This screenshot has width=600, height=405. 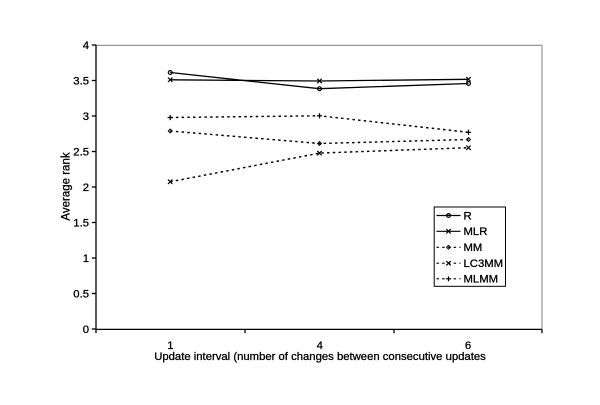 What do you see at coordinates (473, 248) in the screenshot?
I see `svg-text: MM` at bounding box center [473, 248].